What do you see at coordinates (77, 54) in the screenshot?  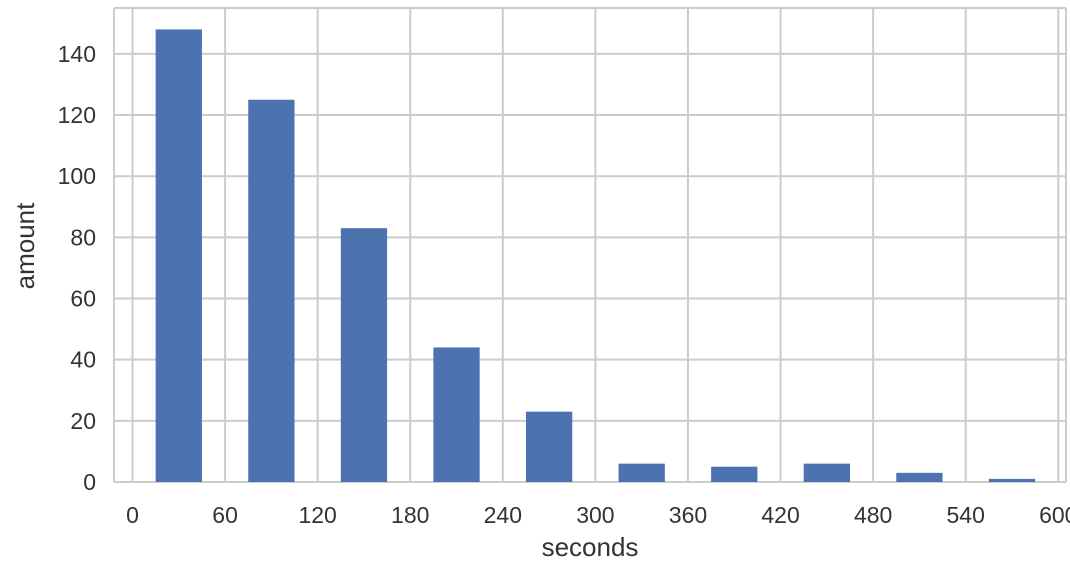 I see `y-tick-label-7: 140` at bounding box center [77, 54].